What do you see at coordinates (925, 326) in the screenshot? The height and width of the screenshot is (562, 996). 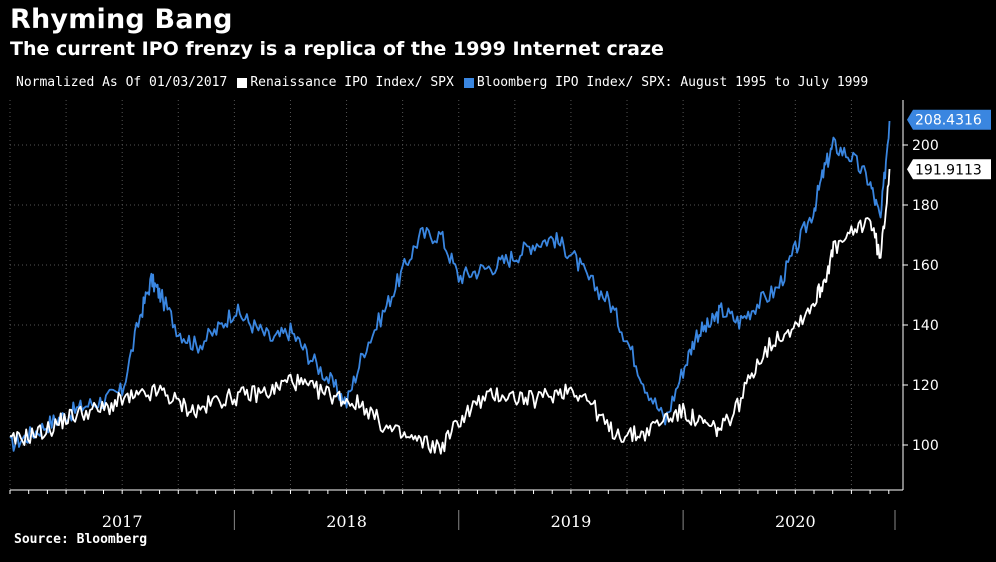 I see `y-tick-label: 140` at bounding box center [925, 326].